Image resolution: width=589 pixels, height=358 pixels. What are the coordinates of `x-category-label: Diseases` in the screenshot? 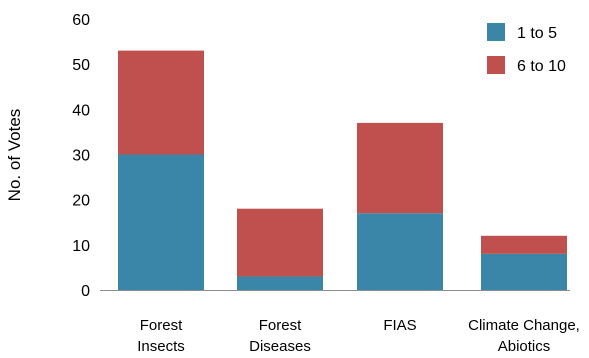 It's located at (280, 346).